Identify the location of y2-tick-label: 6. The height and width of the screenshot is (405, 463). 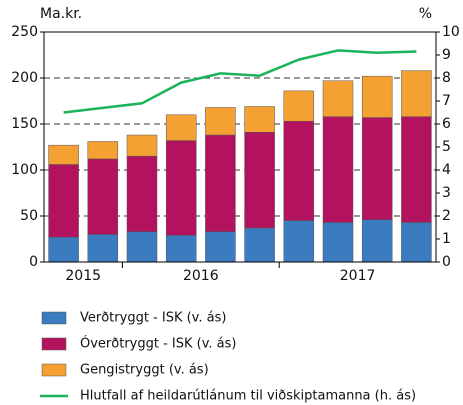
(446, 124).